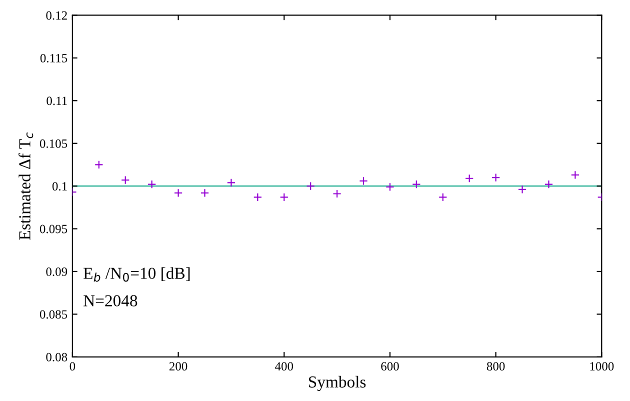 The image size is (630, 401). What do you see at coordinates (54, 143) in the screenshot?
I see `y-tick-label: 0.105` at bounding box center [54, 143].